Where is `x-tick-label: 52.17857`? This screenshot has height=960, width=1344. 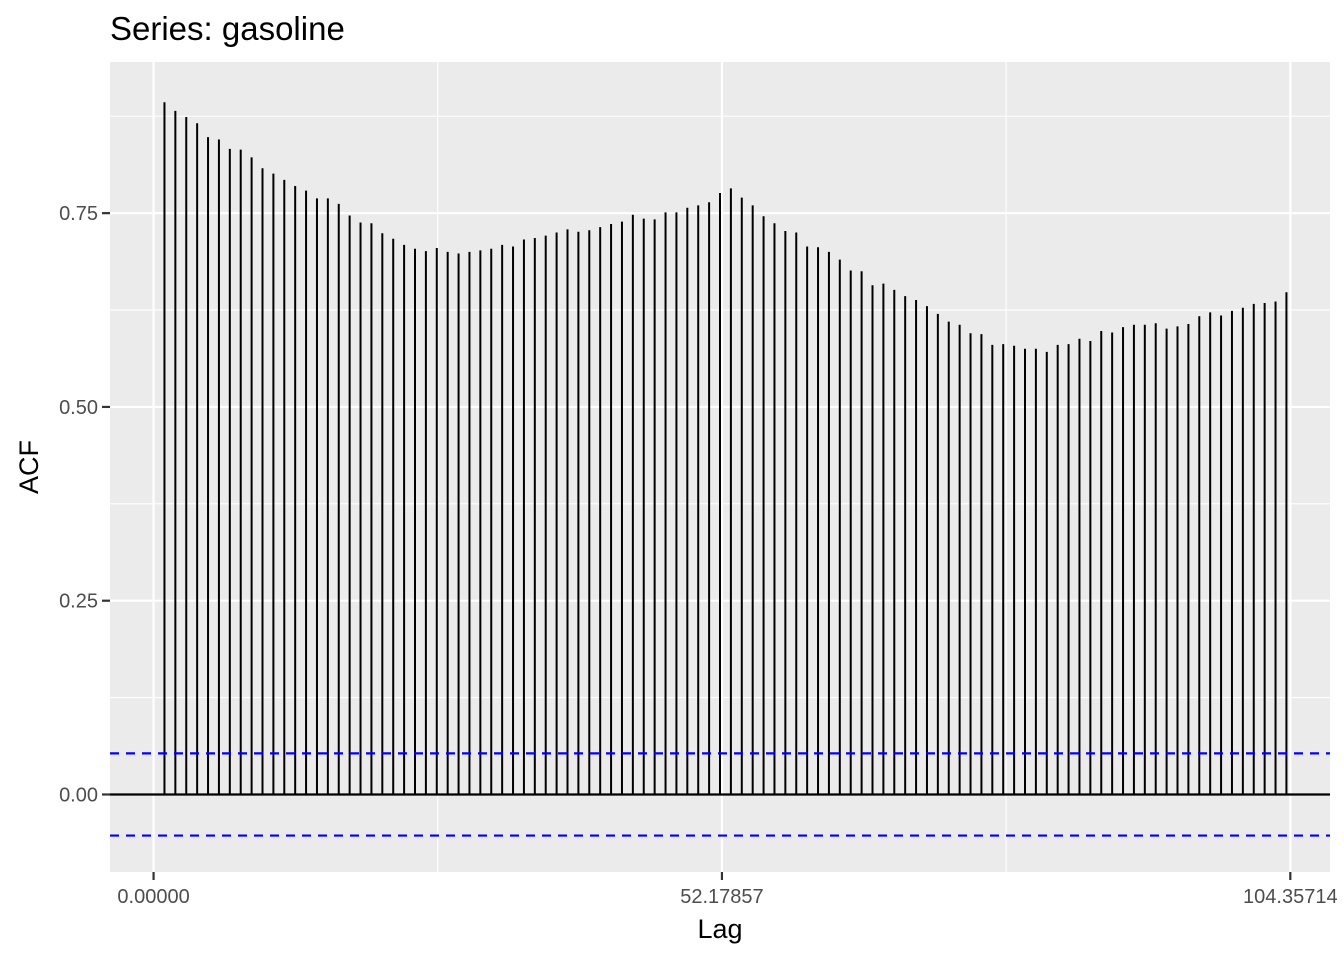
x-tick-label: 52.17857 is located at coordinates (721, 897).